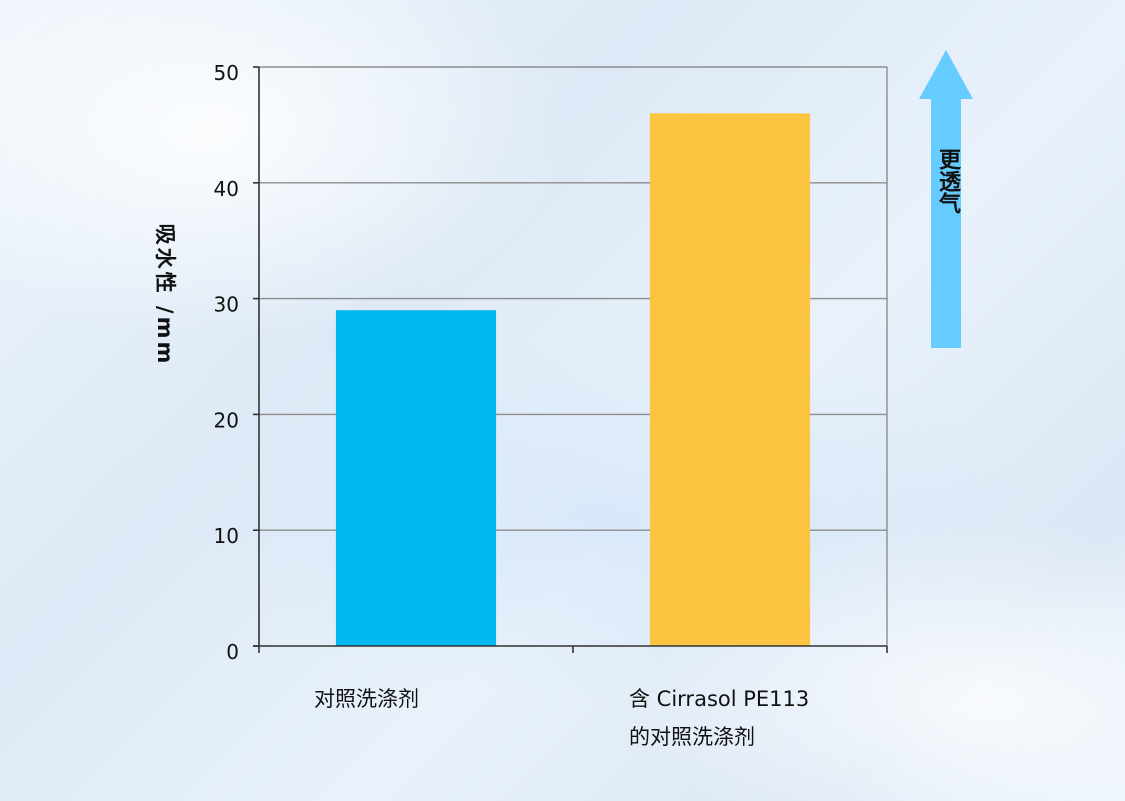 The width and height of the screenshot is (1125, 801). I want to click on breathability-arrow, so click(946, 199).